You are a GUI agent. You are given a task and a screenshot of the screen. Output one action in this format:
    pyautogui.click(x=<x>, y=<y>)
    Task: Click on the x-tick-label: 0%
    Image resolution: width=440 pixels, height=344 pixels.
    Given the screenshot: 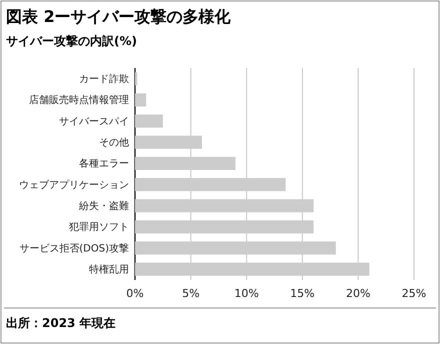 What is the action you would take?
    pyautogui.click(x=135, y=293)
    